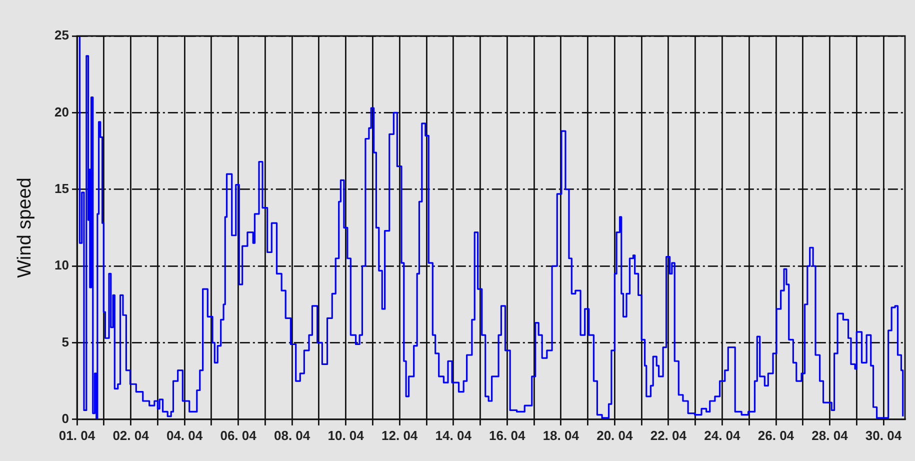 This screenshot has height=461, width=915. Describe the element at coordinates (453, 435) in the screenshot. I see `x-tick-label: 14. 04` at that location.